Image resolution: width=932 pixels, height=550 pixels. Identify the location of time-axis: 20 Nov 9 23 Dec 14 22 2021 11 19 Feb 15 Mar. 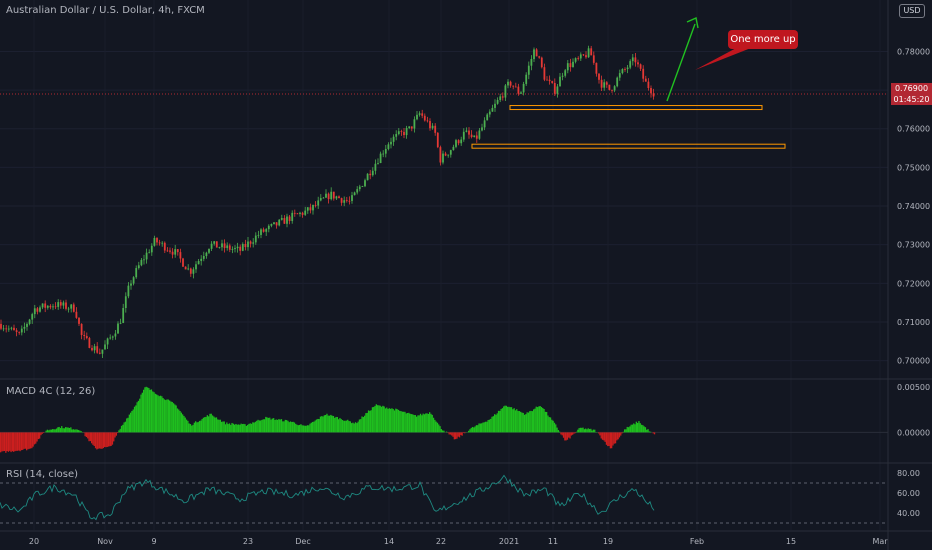
(458, 541).